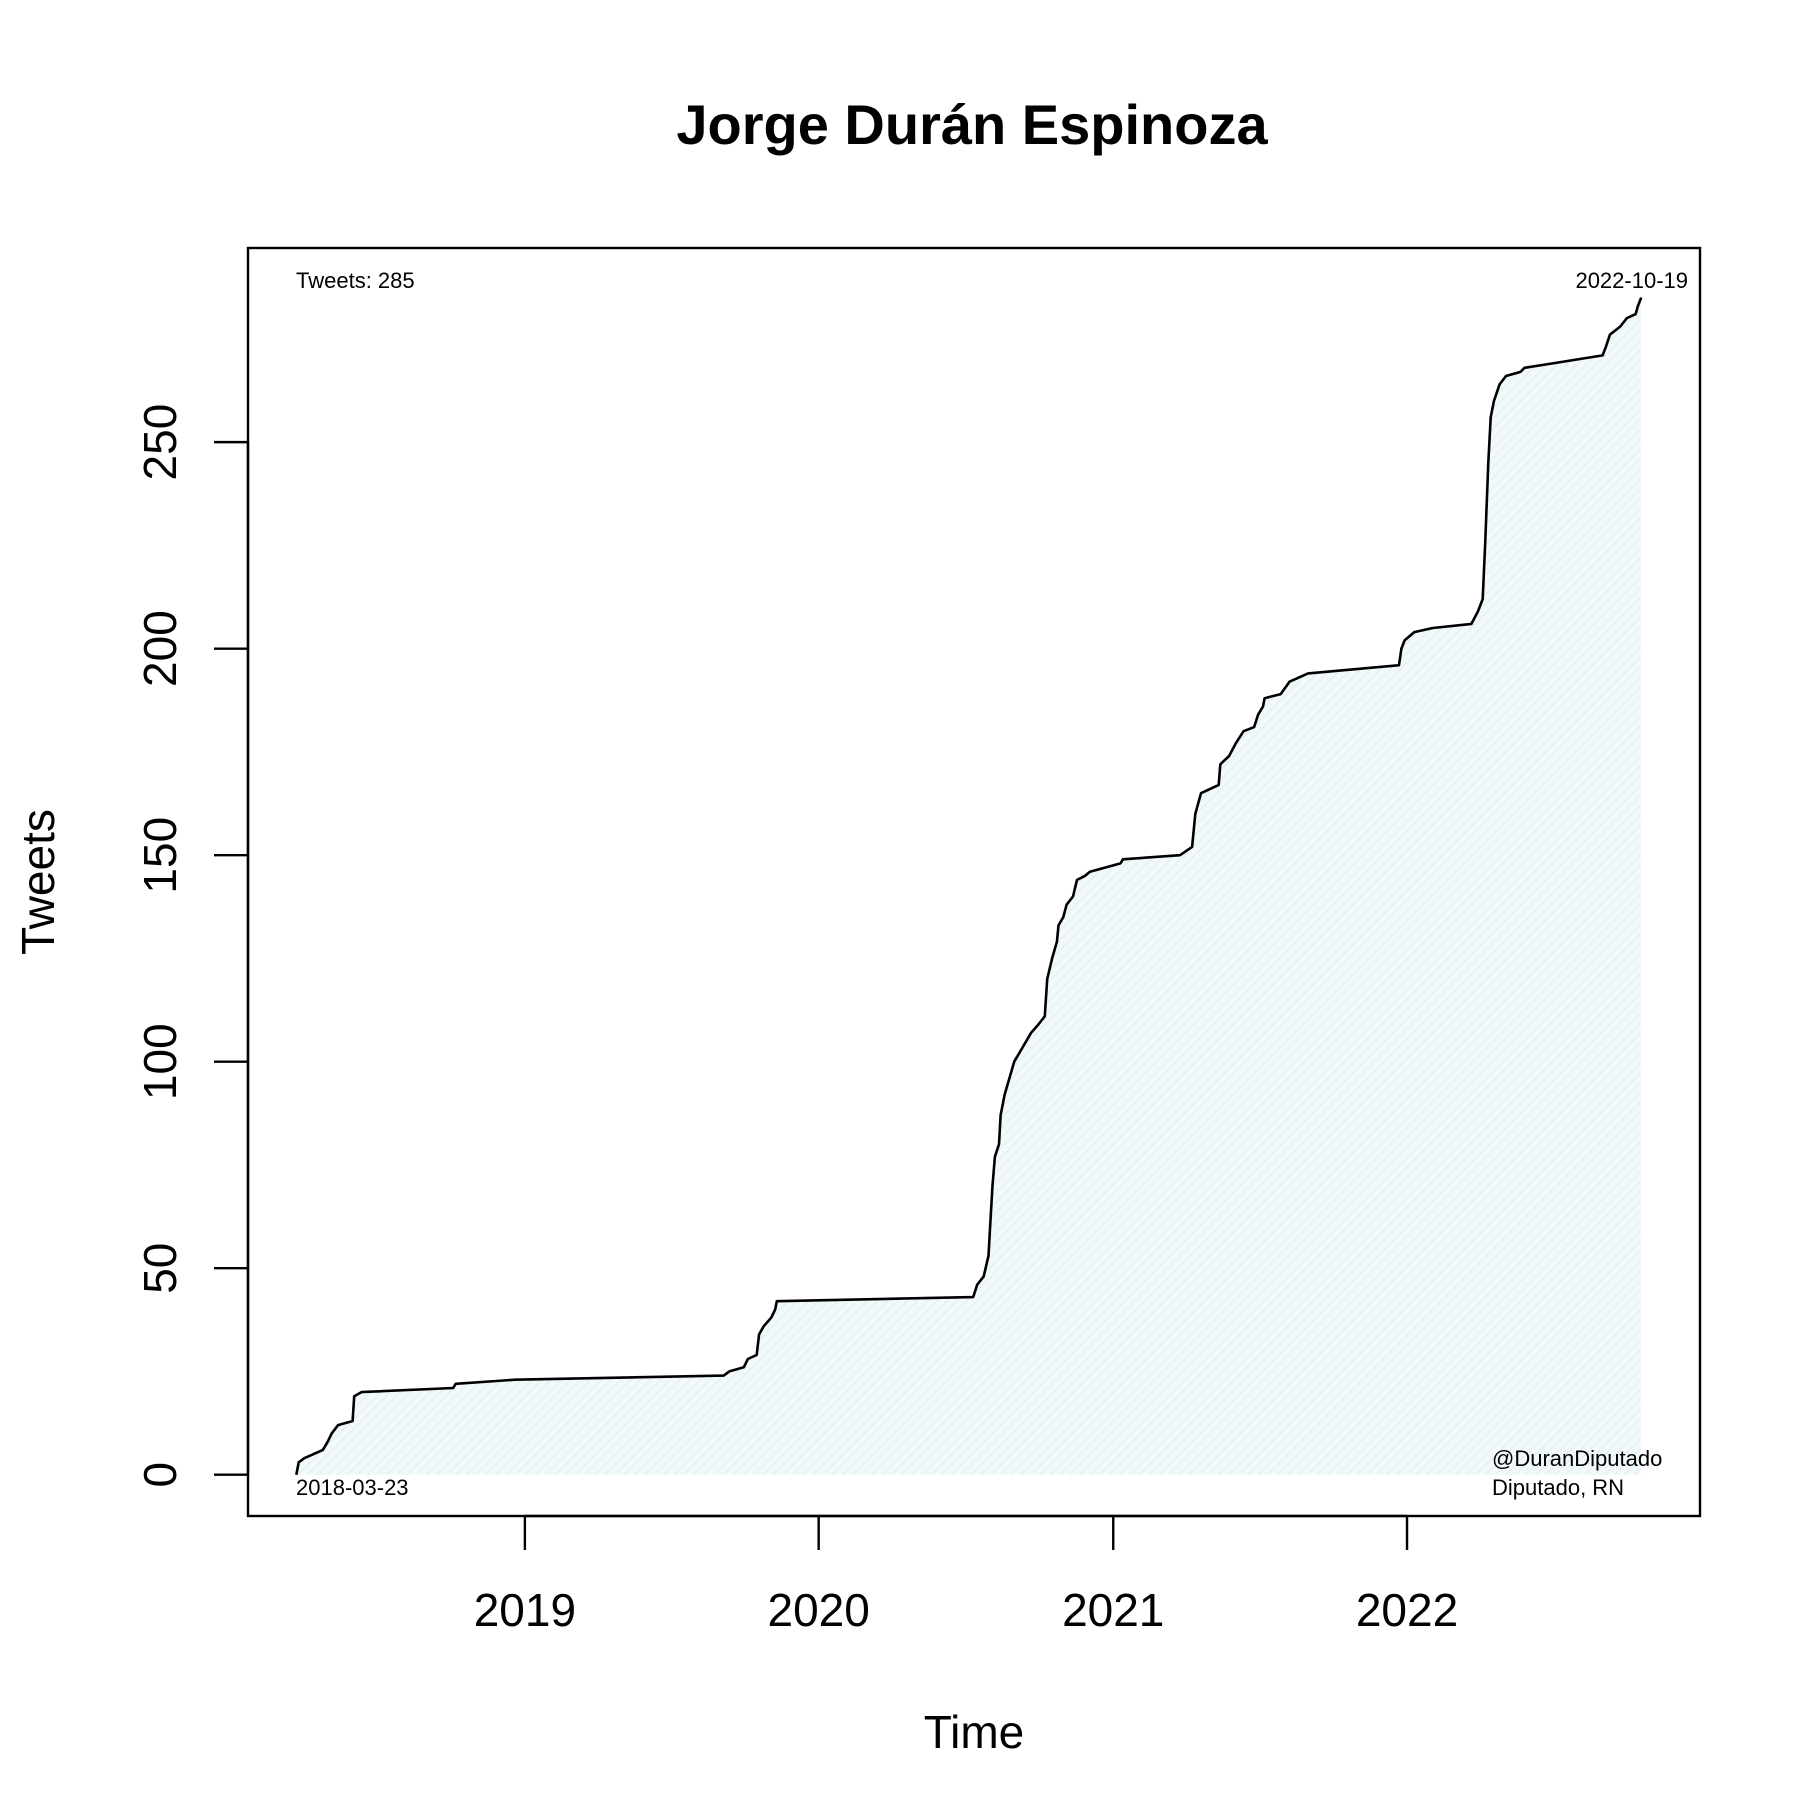 This screenshot has height=1800, width=1800. Describe the element at coordinates (38, 882) in the screenshot. I see `y-axis-label: Tweets` at that location.